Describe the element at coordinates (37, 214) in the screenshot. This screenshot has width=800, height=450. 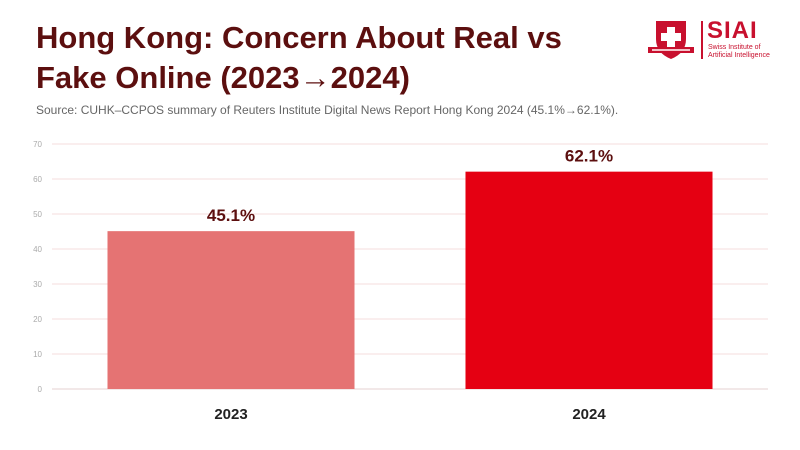
I see `y-tick-label: 50` at that location.